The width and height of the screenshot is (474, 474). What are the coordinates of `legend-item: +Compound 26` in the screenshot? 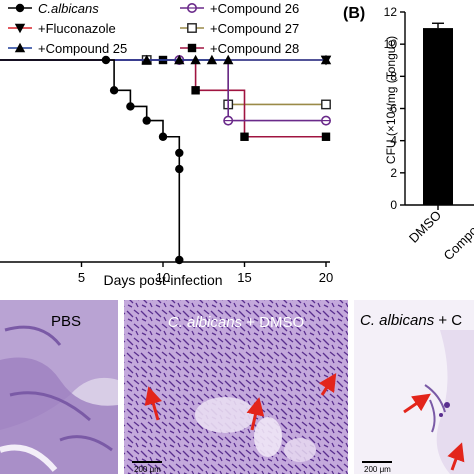 It's located at (239, 8).